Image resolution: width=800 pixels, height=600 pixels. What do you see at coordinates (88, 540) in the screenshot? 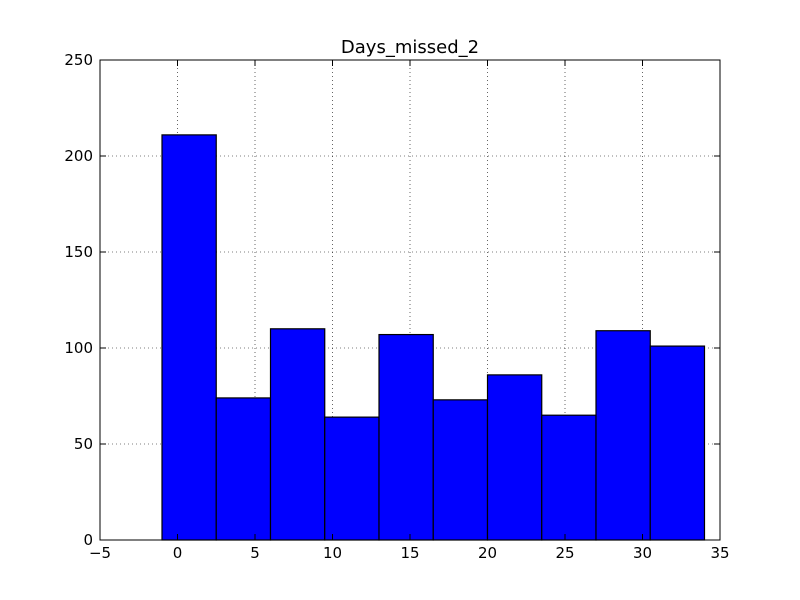
I see `y-tick-label: 0` at bounding box center [88, 540].